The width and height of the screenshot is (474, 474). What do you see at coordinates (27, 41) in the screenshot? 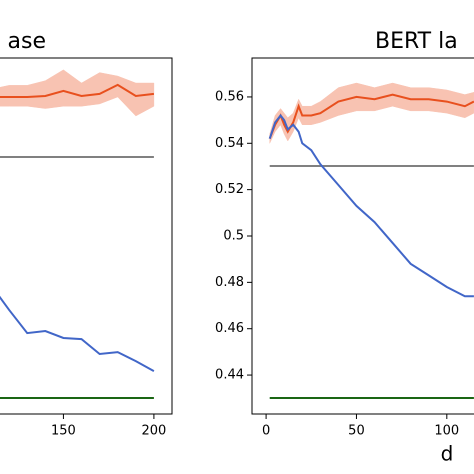
I see `chart-title: ase` at bounding box center [27, 41].